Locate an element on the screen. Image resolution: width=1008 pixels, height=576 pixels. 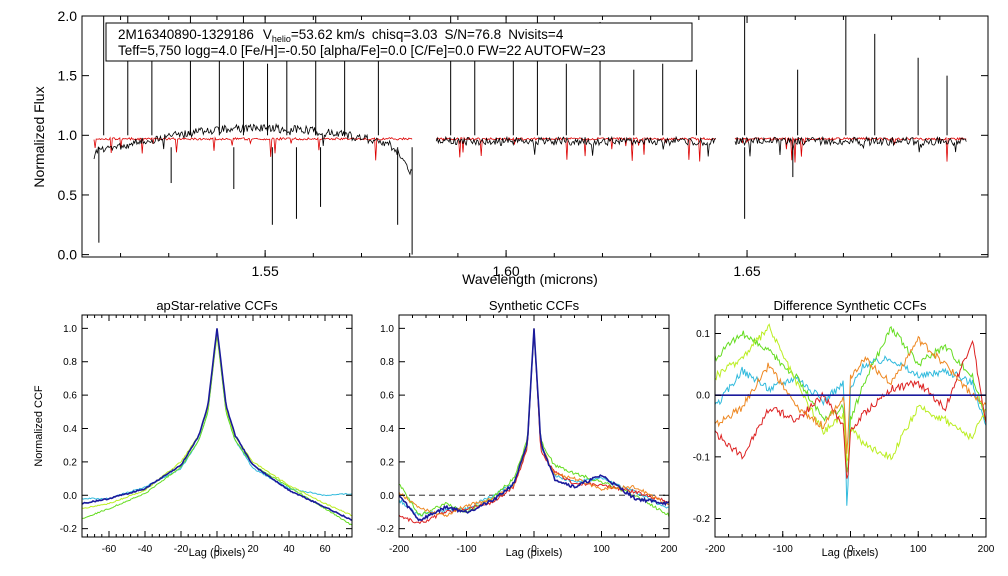
difference-ccf-title: Difference Synthetic CCFs is located at coordinates (850, 305).